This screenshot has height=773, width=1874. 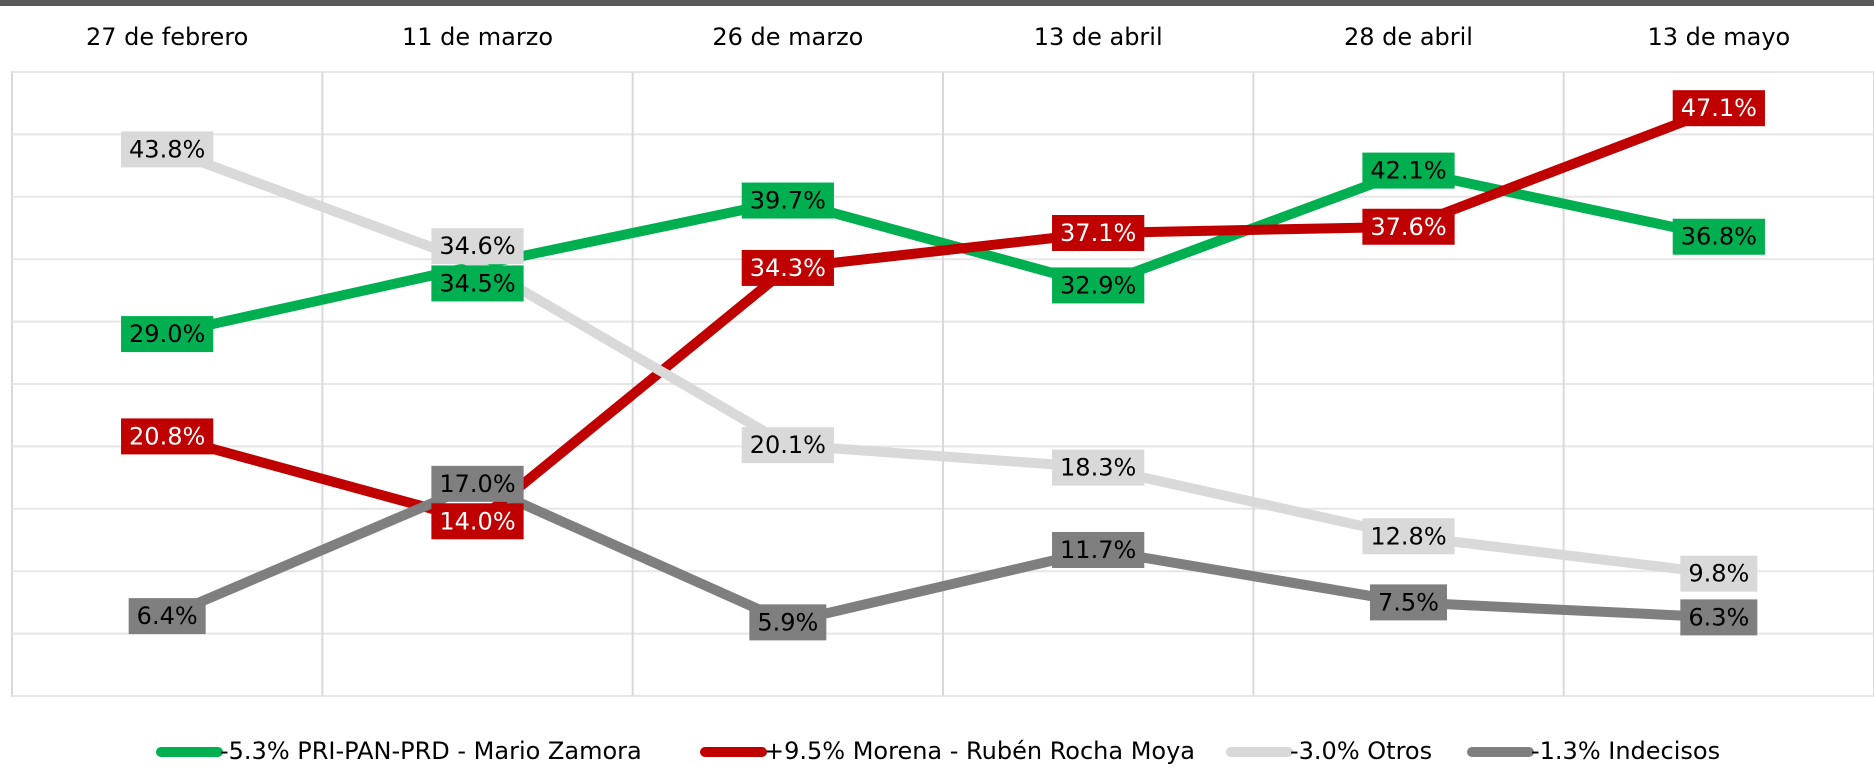 I want to click on legend-label: +9.5% Morena - Rubén Rocha Moya, so click(x=979, y=751).